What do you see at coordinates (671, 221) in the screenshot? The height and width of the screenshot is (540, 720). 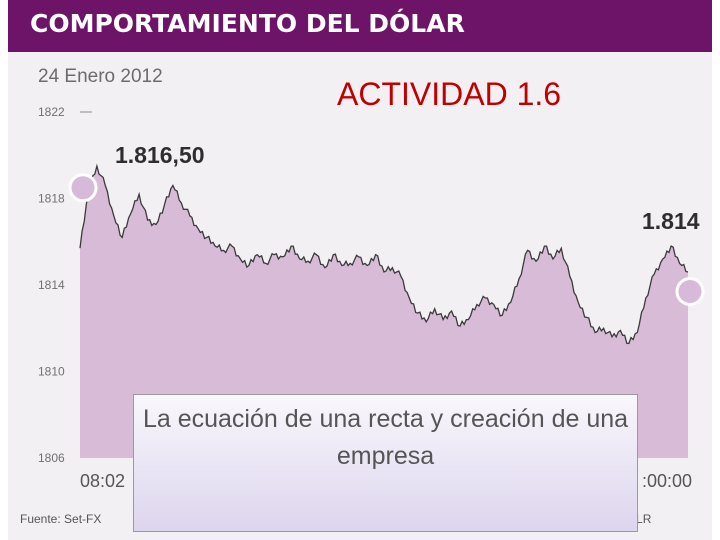 I see `end-value-label: 1.814` at bounding box center [671, 221].